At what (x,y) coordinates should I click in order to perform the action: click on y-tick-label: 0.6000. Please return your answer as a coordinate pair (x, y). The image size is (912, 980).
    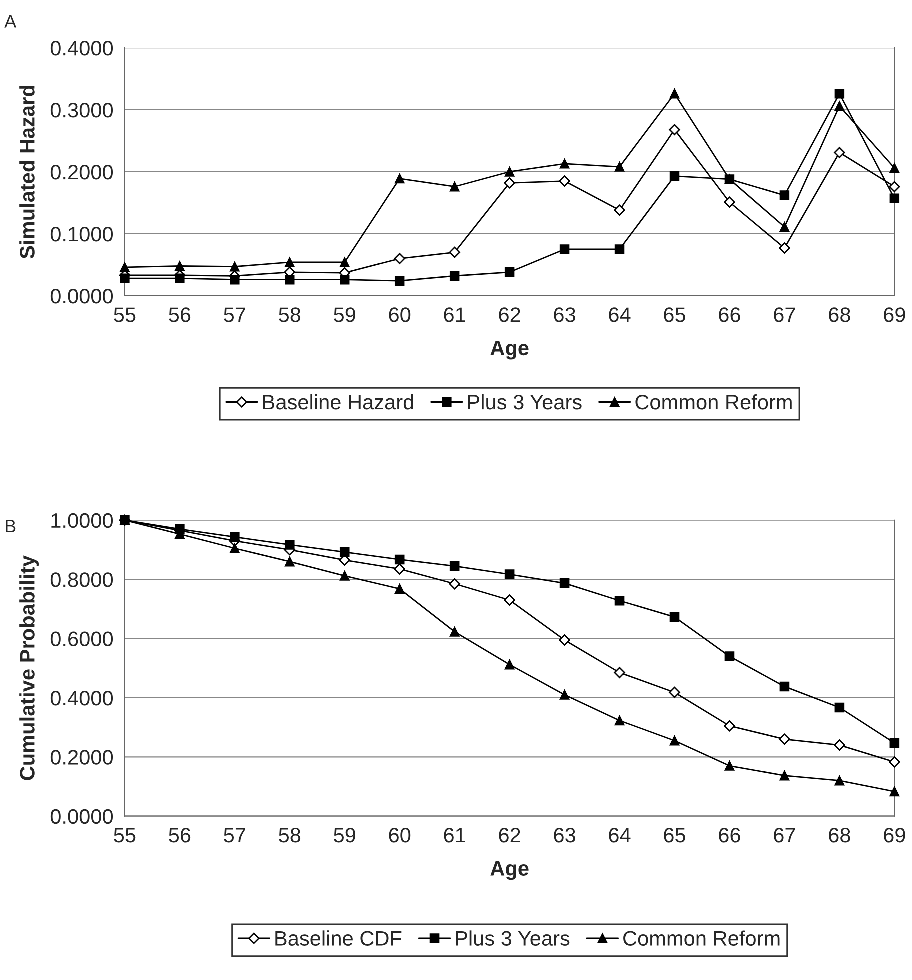
    Looking at the image, I should click on (82, 639).